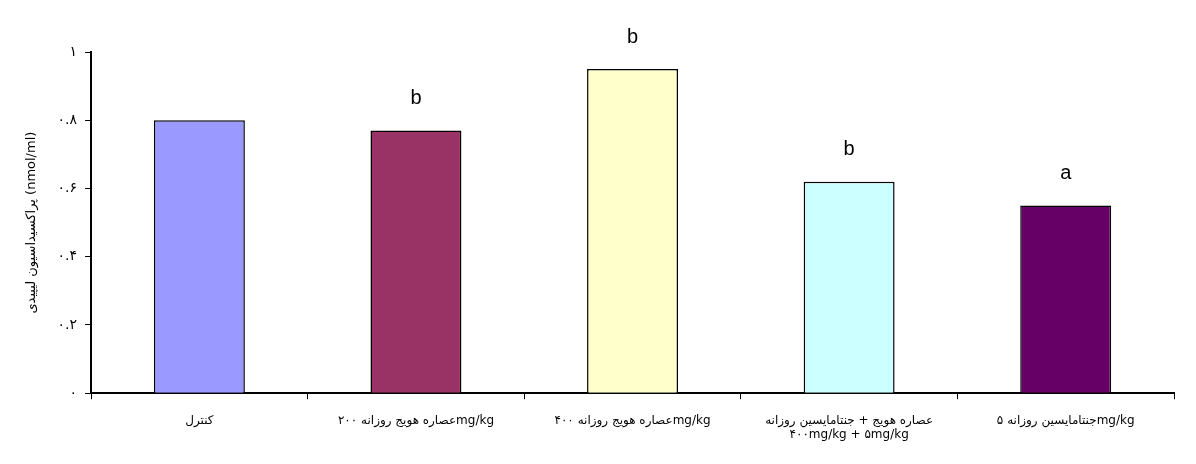 This screenshot has height=464, width=1196. Describe the element at coordinates (67, 187) in the screenshot. I see `y-tick-label: ۰.۶` at that location.